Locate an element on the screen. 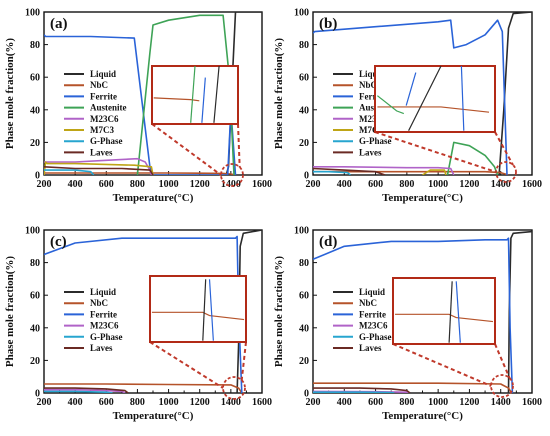 This screenshot has width=550, height=436. series-line-ferrite is located at coordinates (410, 97).